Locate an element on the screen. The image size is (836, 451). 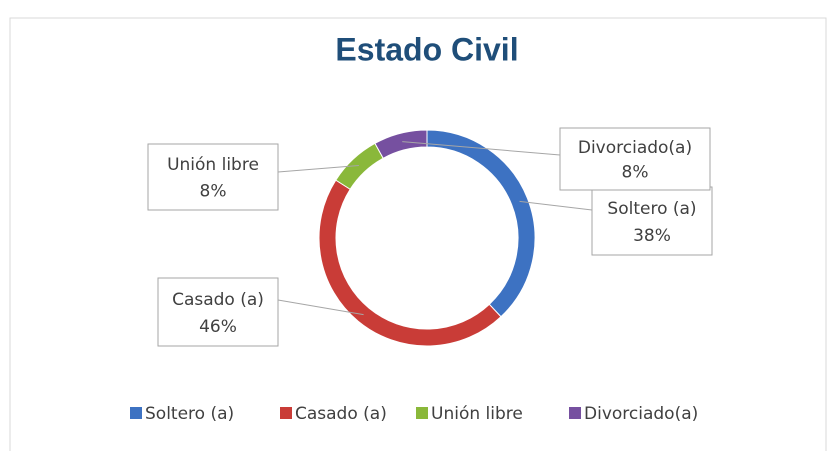
legend-label: Divorciado(a) is located at coordinates (641, 414).